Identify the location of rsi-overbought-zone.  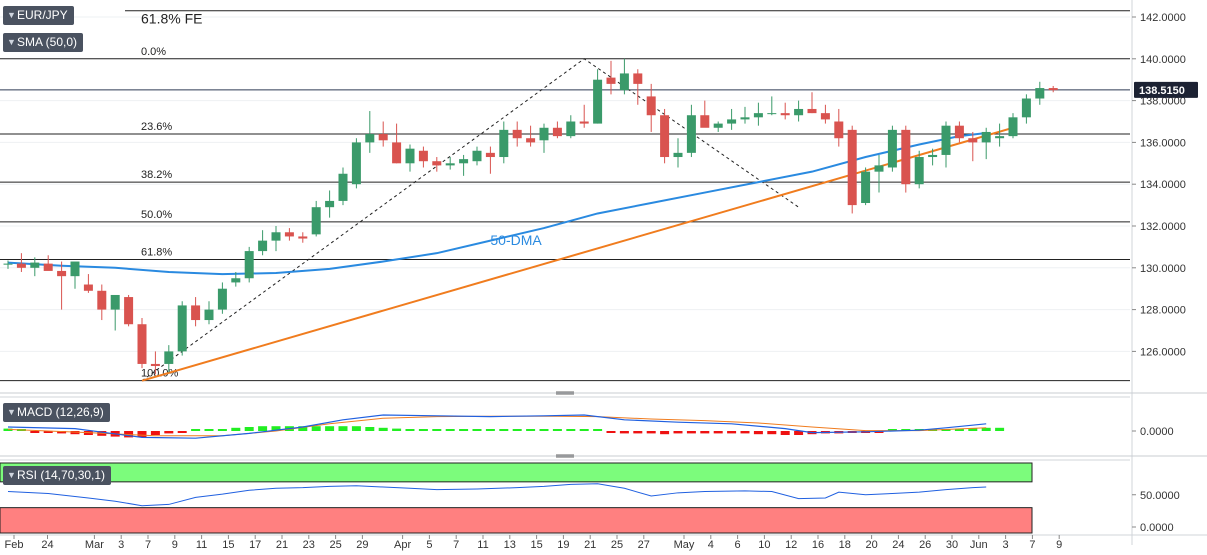
(516, 472).